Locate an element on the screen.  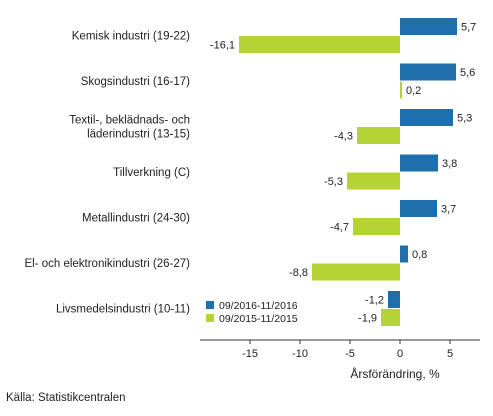
category-label: Metallindustri (24-30) is located at coordinates (136, 219).